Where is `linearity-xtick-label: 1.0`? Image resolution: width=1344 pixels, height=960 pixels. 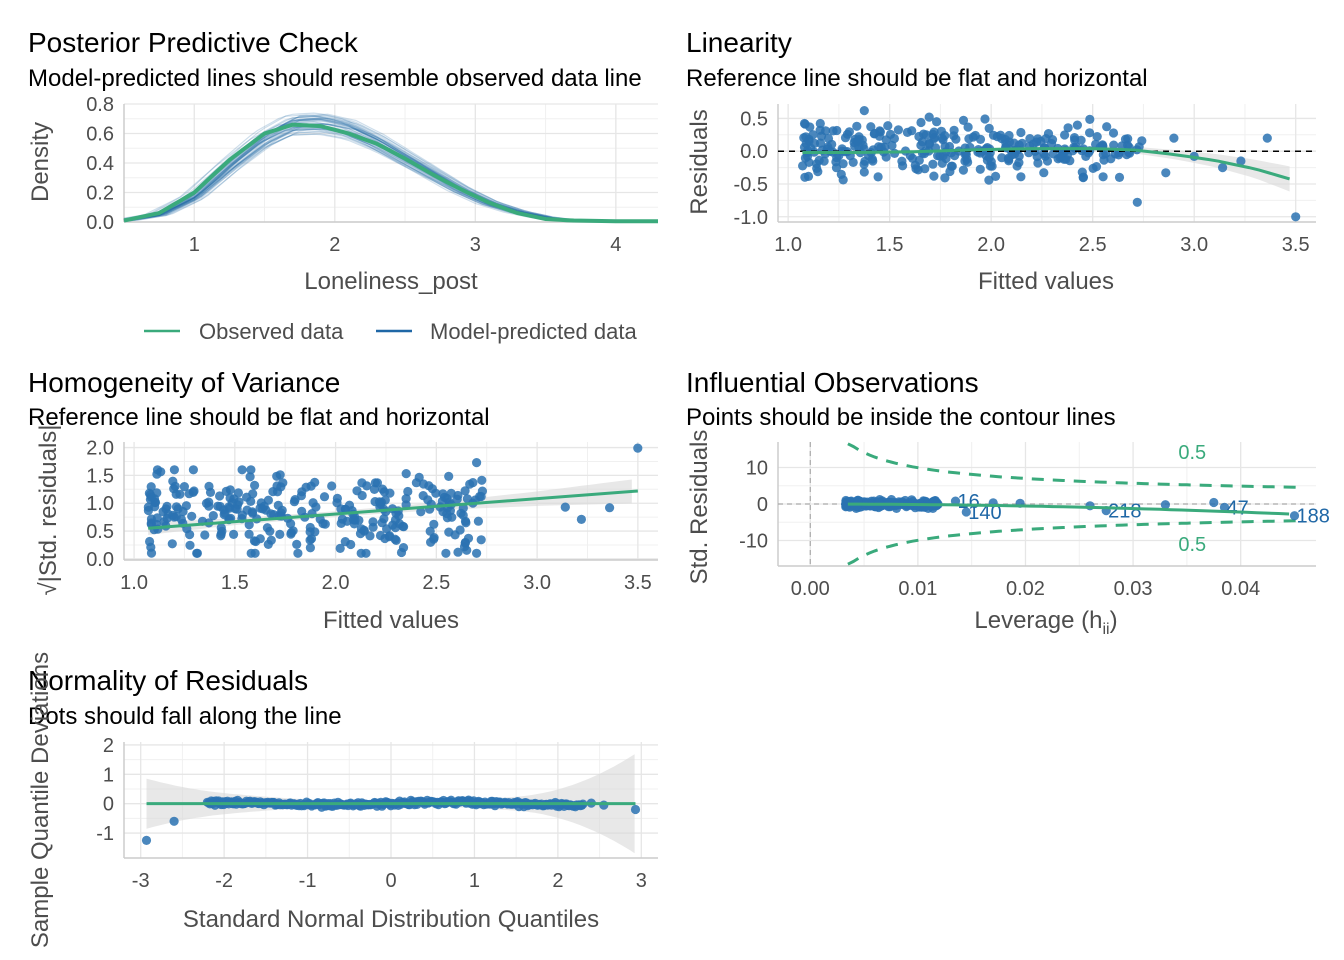
linearity-xtick-label: 1.0 is located at coordinates (788, 245).